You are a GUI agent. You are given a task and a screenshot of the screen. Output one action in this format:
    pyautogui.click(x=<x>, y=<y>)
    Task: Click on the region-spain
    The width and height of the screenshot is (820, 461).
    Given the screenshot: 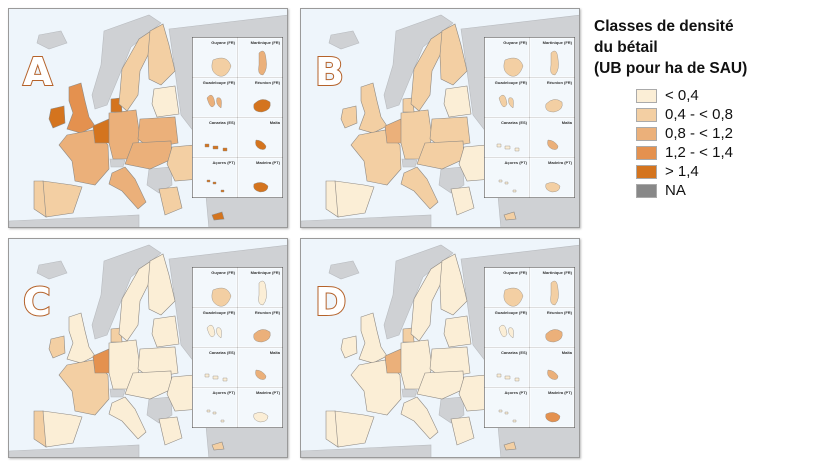 What is the action you would take?
    pyautogui.click(x=354, y=199)
    